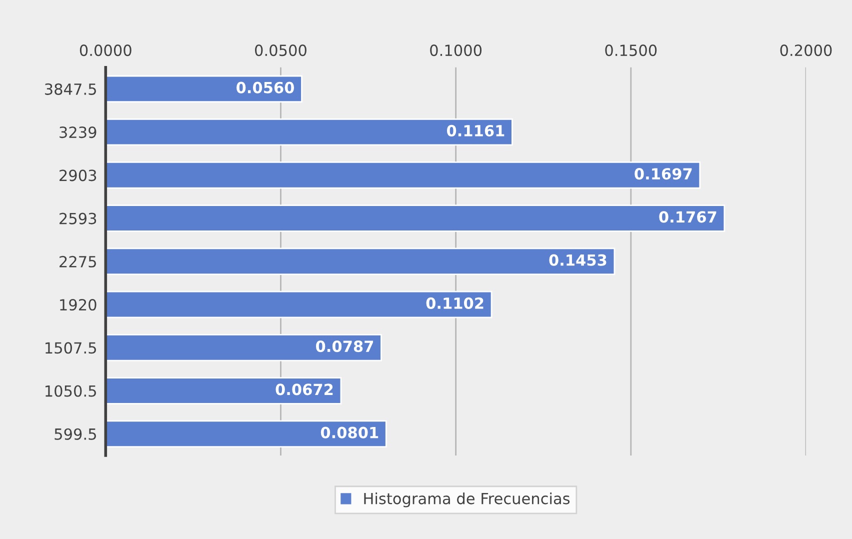 The width and height of the screenshot is (852, 539). What do you see at coordinates (78, 176) in the screenshot?
I see `y-tick-label: 2903` at bounding box center [78, 176].